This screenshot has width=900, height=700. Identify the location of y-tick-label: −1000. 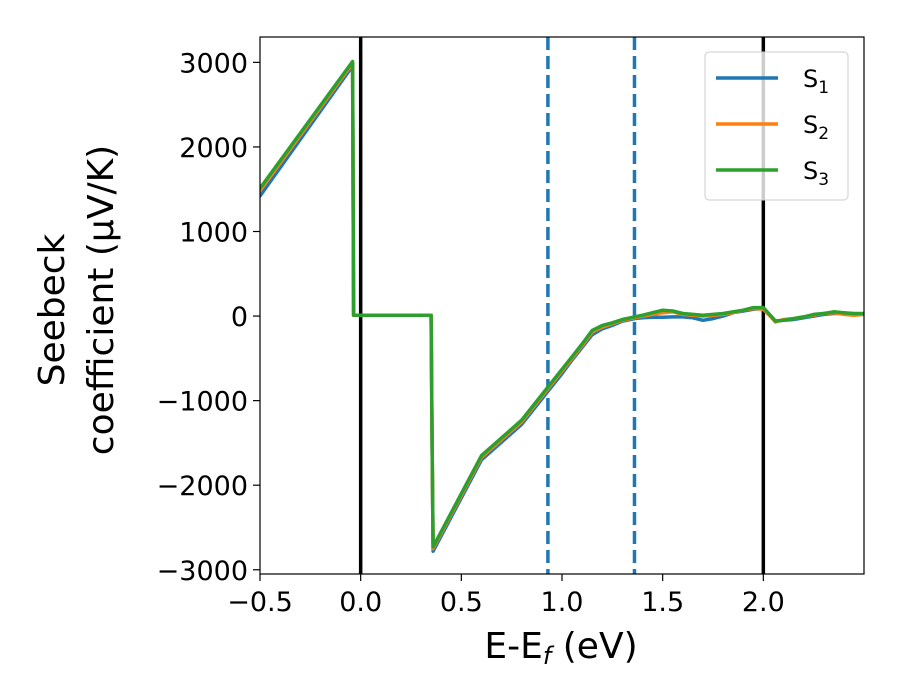
(202, 402).